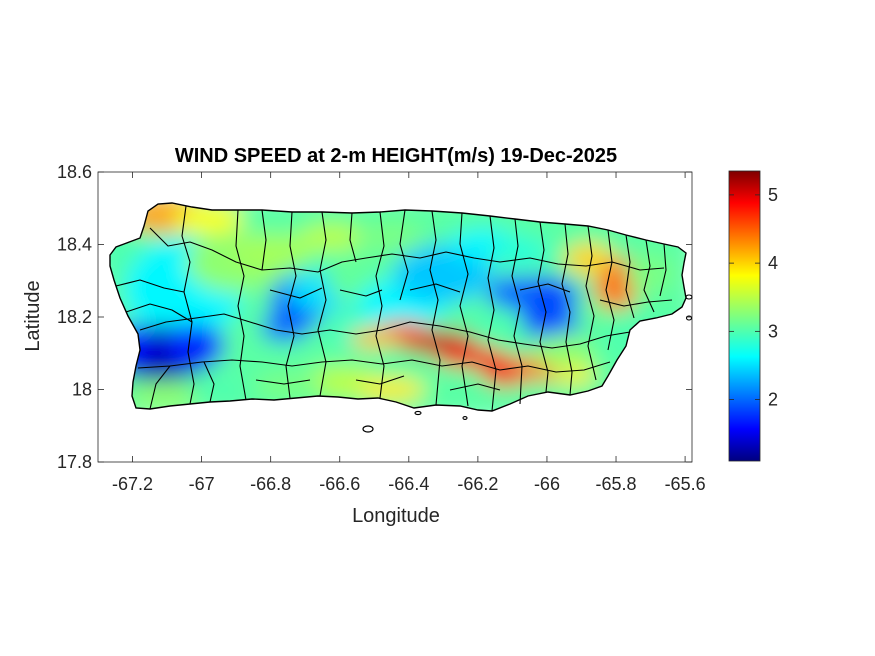  What do you see at coordinates (418, 413) in the screenshot?
I see `islet-south` at bounding box center [418, 413].